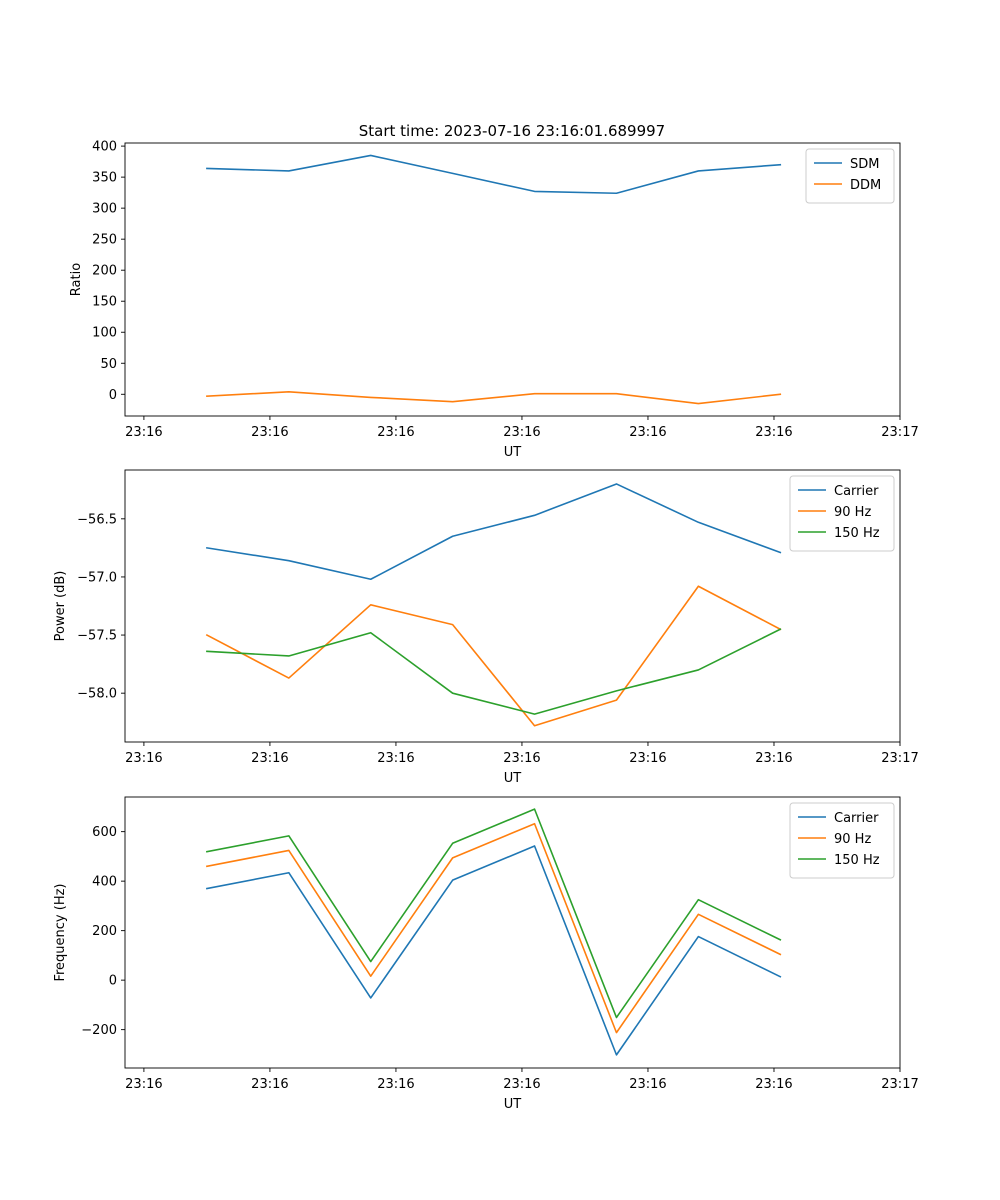 This screenshot has width=1000, height=1200. What do you see at coordinates (850, 176) in the screenshot?
I see `legend-0: SDM DDM` at bounding box center [850, 176].